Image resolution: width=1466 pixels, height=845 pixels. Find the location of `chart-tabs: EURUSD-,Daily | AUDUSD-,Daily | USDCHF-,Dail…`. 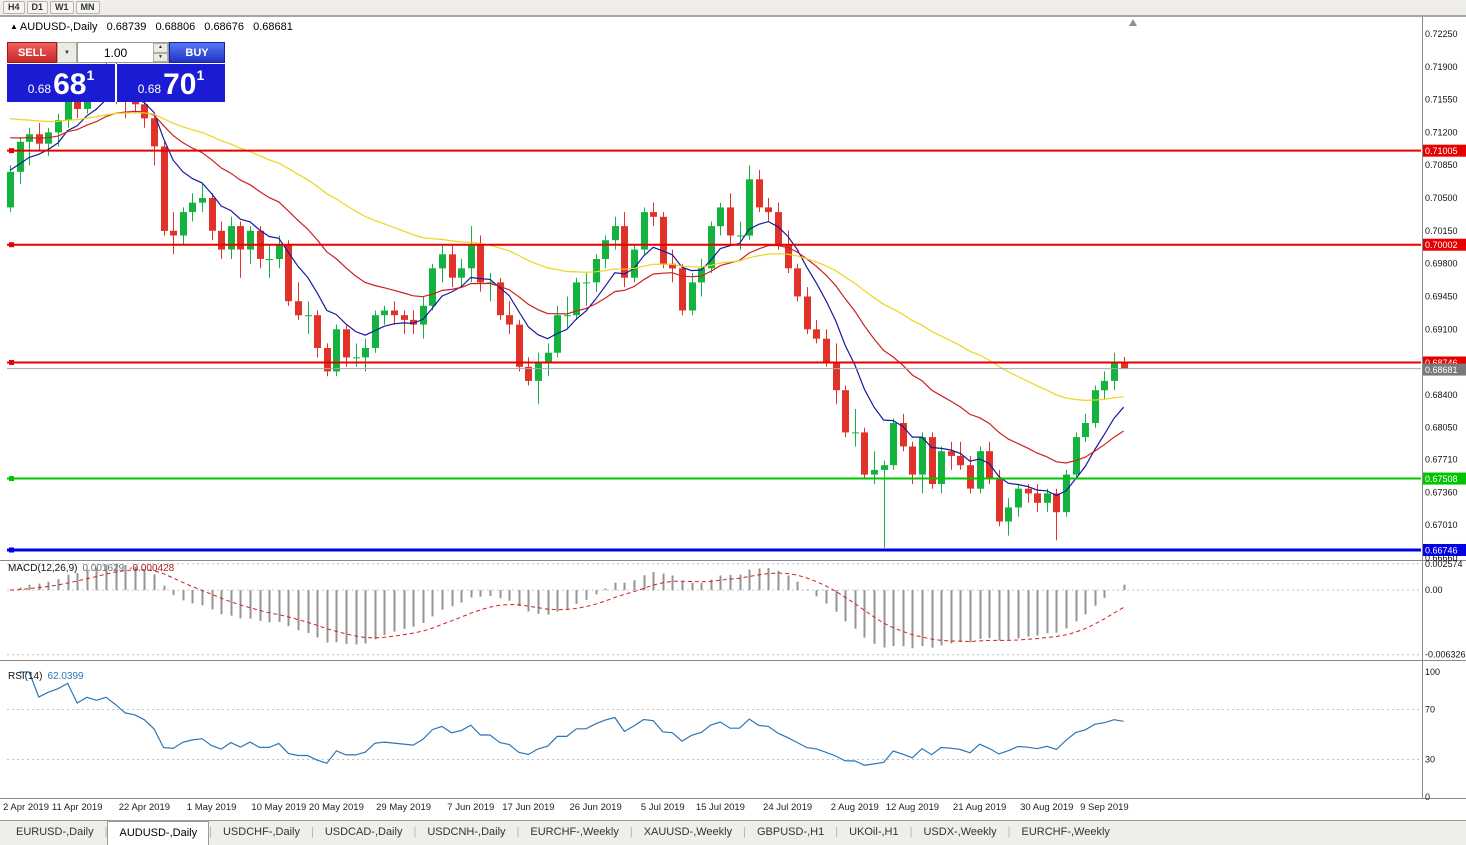

chart-tabs: EURUSD-,Daily | AUDUSD-,Daily | USDCHF-,Dail… is located at coordinates (733, 832).